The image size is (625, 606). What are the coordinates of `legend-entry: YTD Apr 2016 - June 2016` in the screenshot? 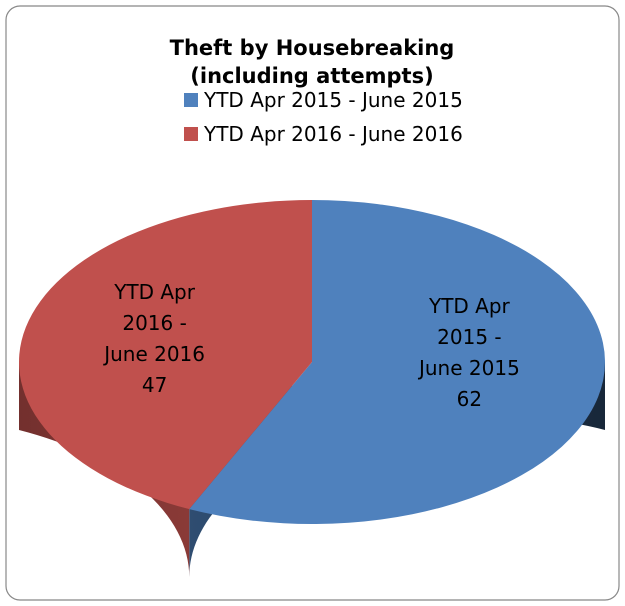 It's located at (323, 134).